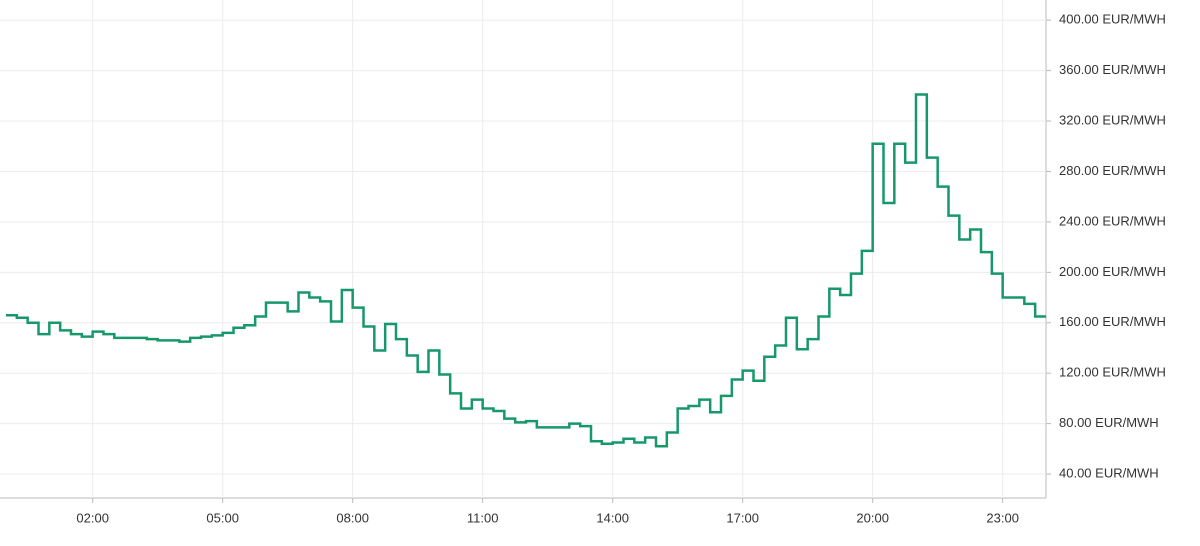  Describe the element at coordinates (1109, 422) in the screenshot. I see `y-tick-label: 80.00 EUR/MWH` at that location.